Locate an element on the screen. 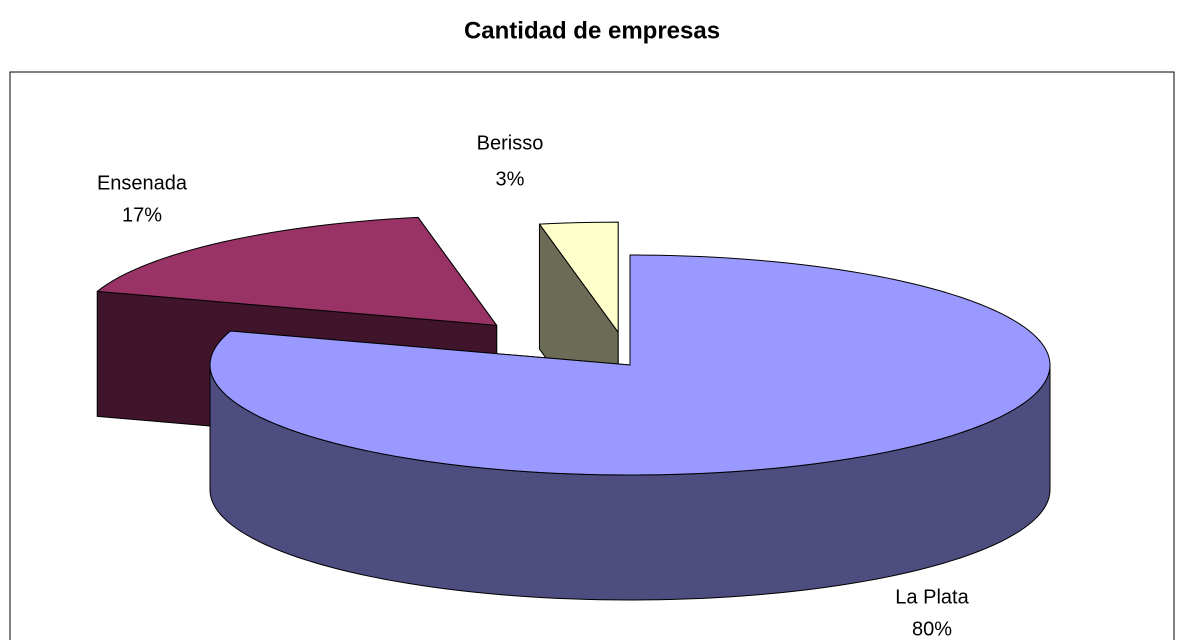 The height and width of the screenshot is (640, 1184). slice-value-label: 3% is located at coordinates (510, 179).